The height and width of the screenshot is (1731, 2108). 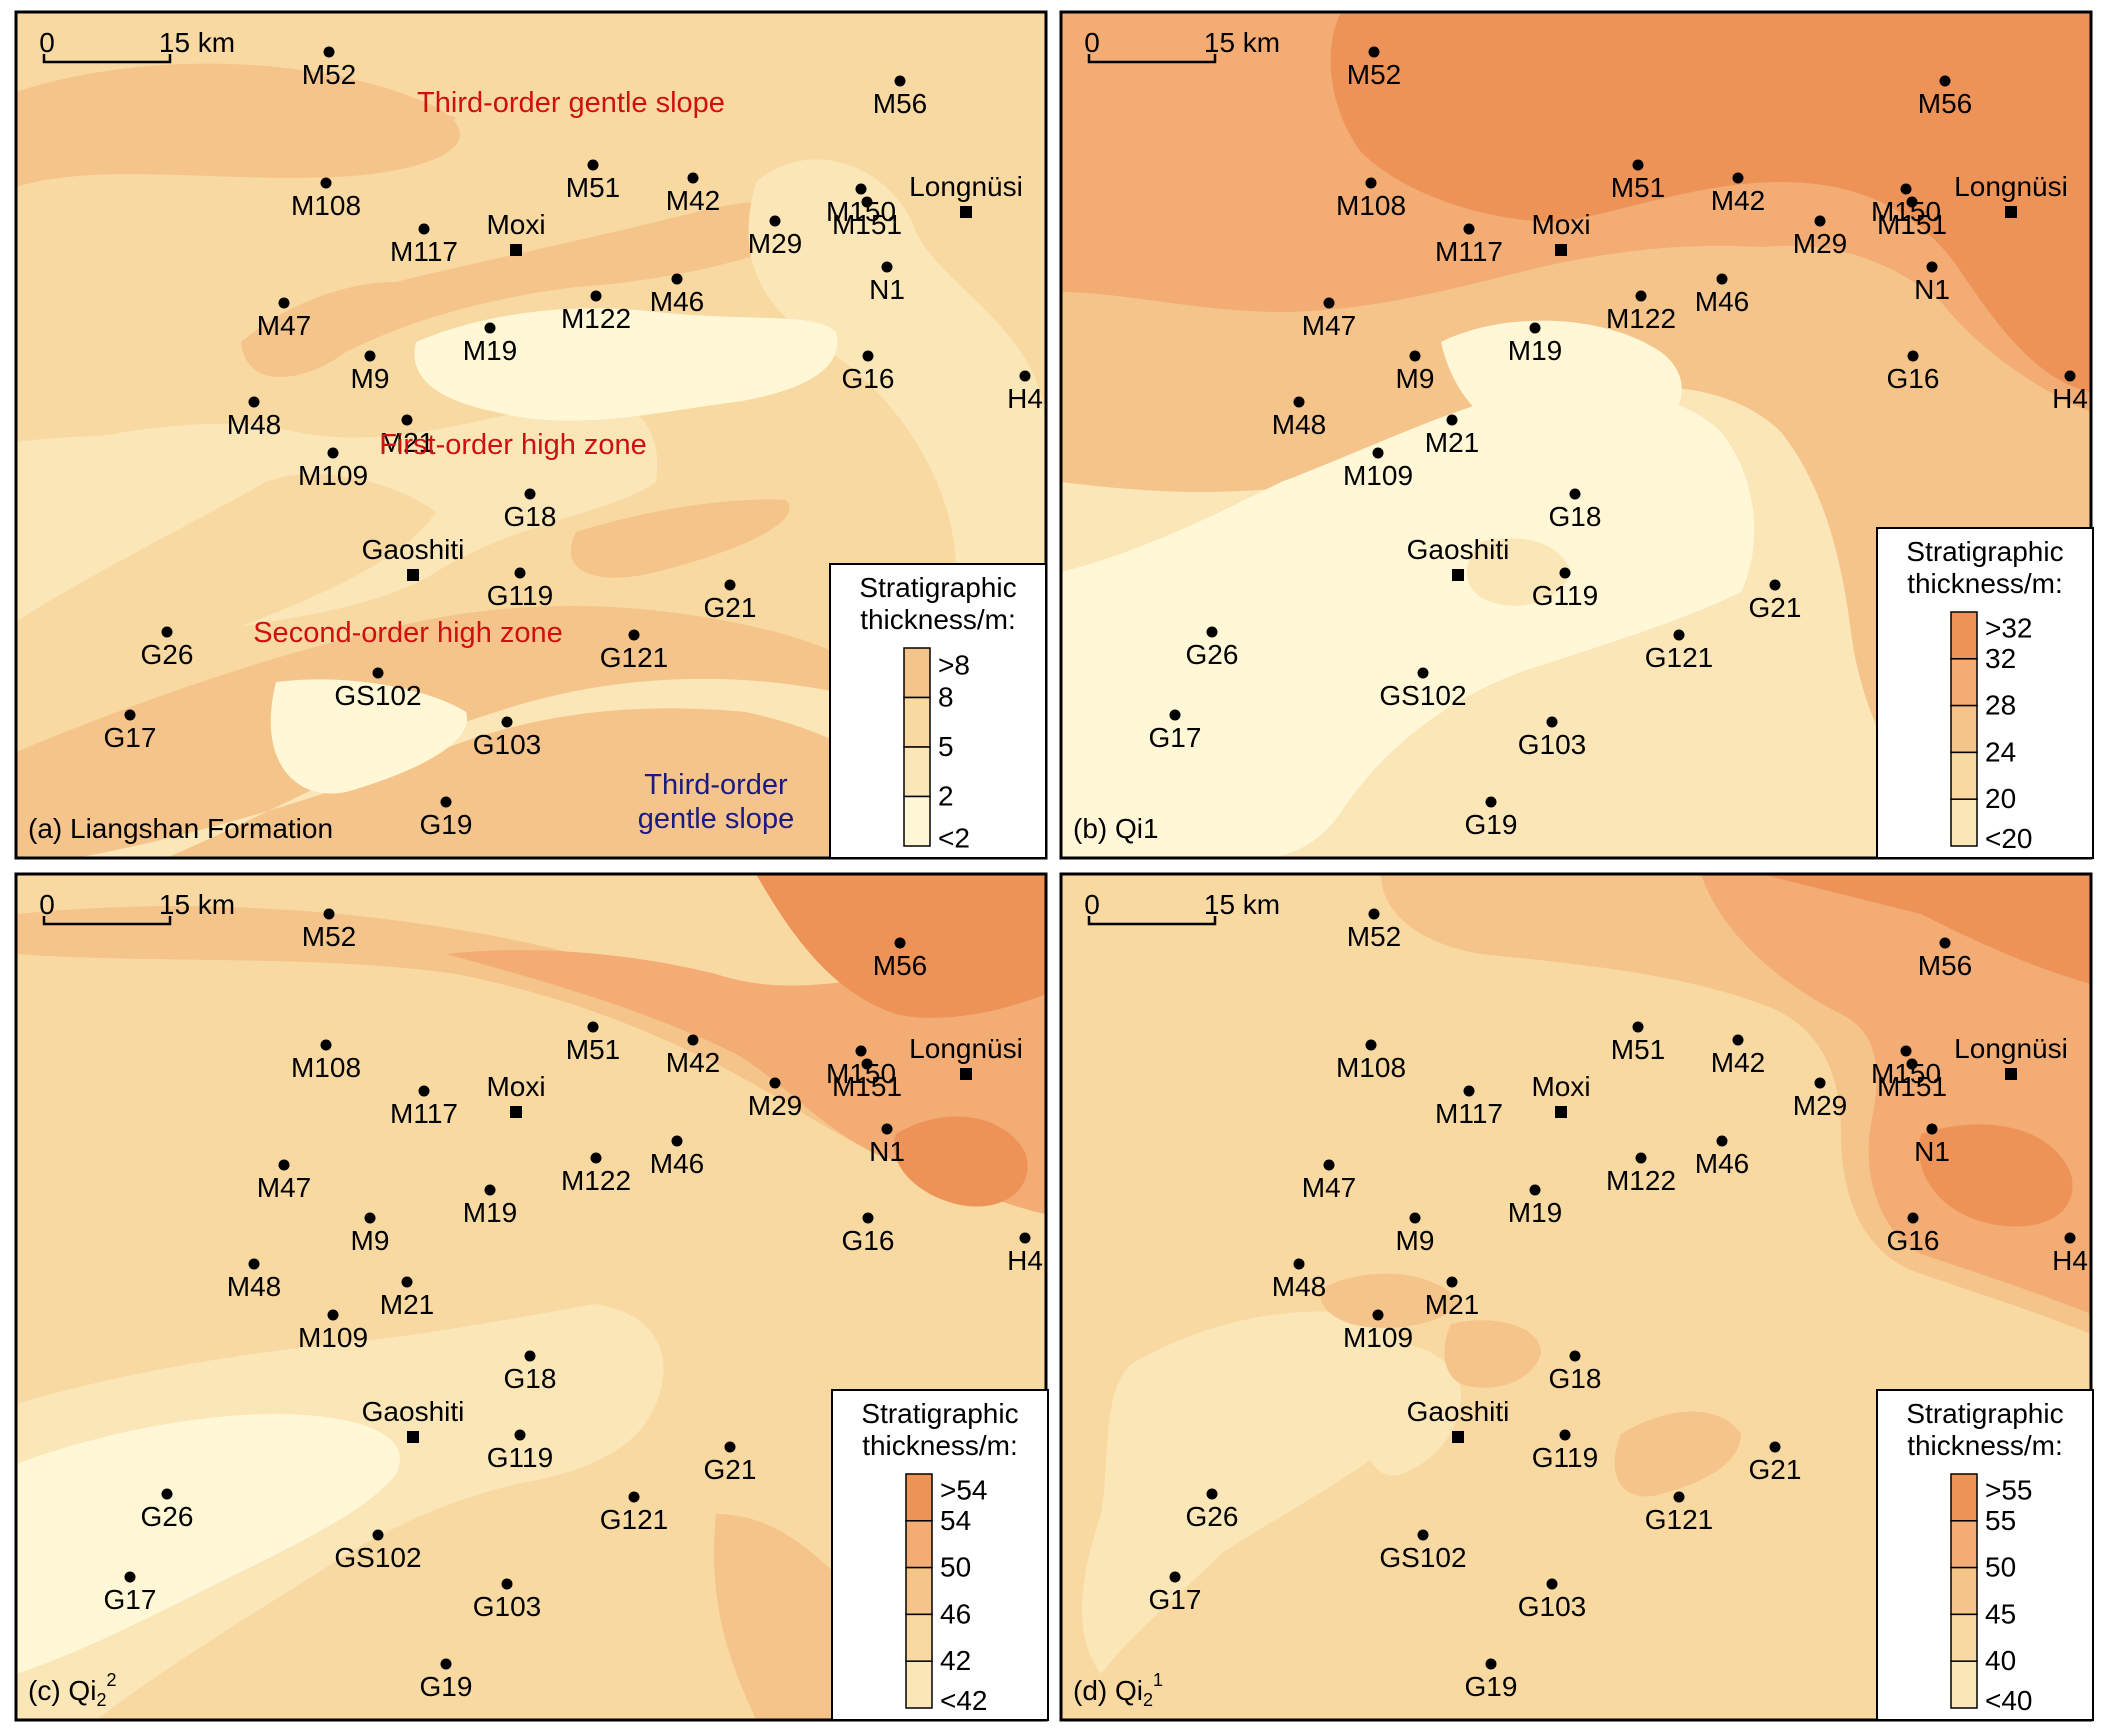 What do you see at coordinates (1378, 1331) in the screenshot?
I see `well-m109: M109` at bounding box center [1378, 1331].